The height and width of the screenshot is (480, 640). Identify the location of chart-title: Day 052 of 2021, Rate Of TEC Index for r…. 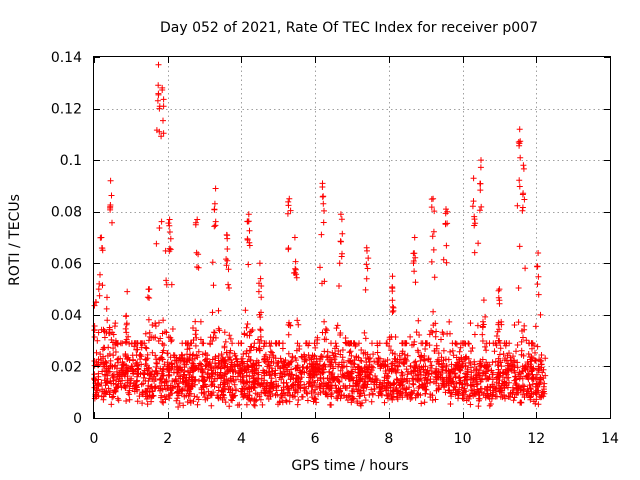
(349, 28).